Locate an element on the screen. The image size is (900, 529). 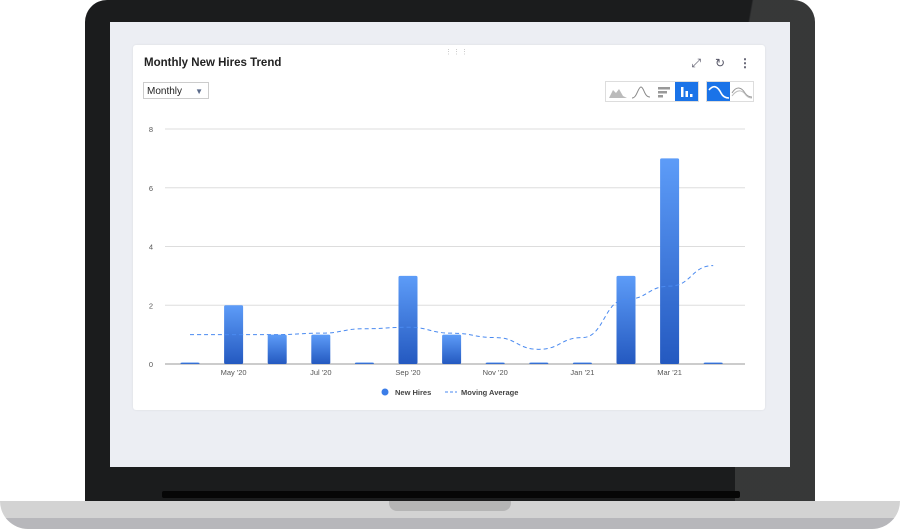
x-tick-label: Nov '20 is located at coordinates (495, 372).